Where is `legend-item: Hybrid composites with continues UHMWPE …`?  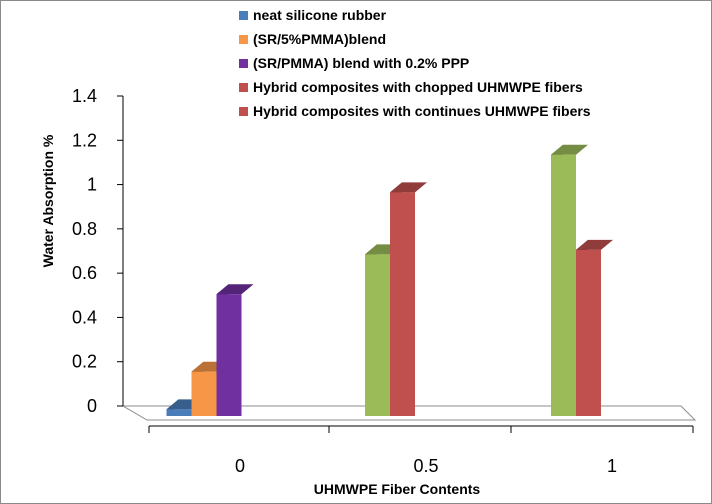
legend-item: Hybrid composites with continues UHMWPE … is located at coordinates (415, 111).